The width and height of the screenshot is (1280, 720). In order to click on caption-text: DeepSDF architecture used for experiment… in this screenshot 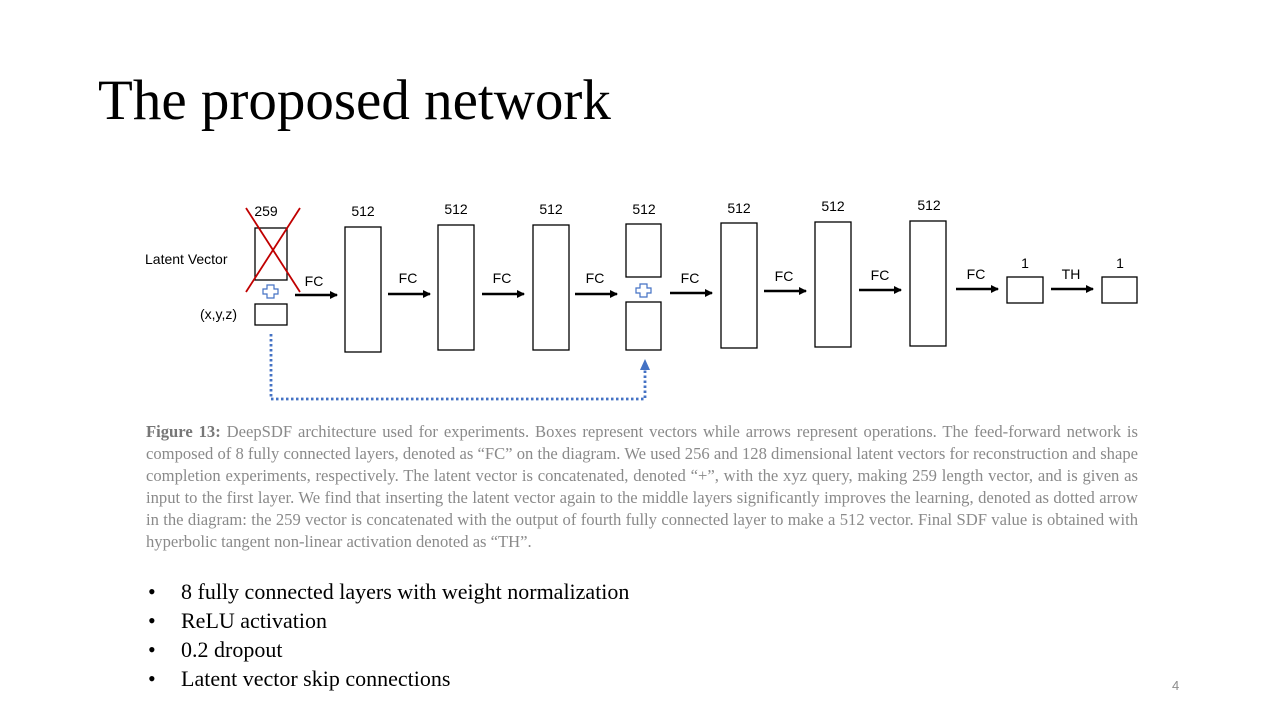, I will do `click(642, 486)`.